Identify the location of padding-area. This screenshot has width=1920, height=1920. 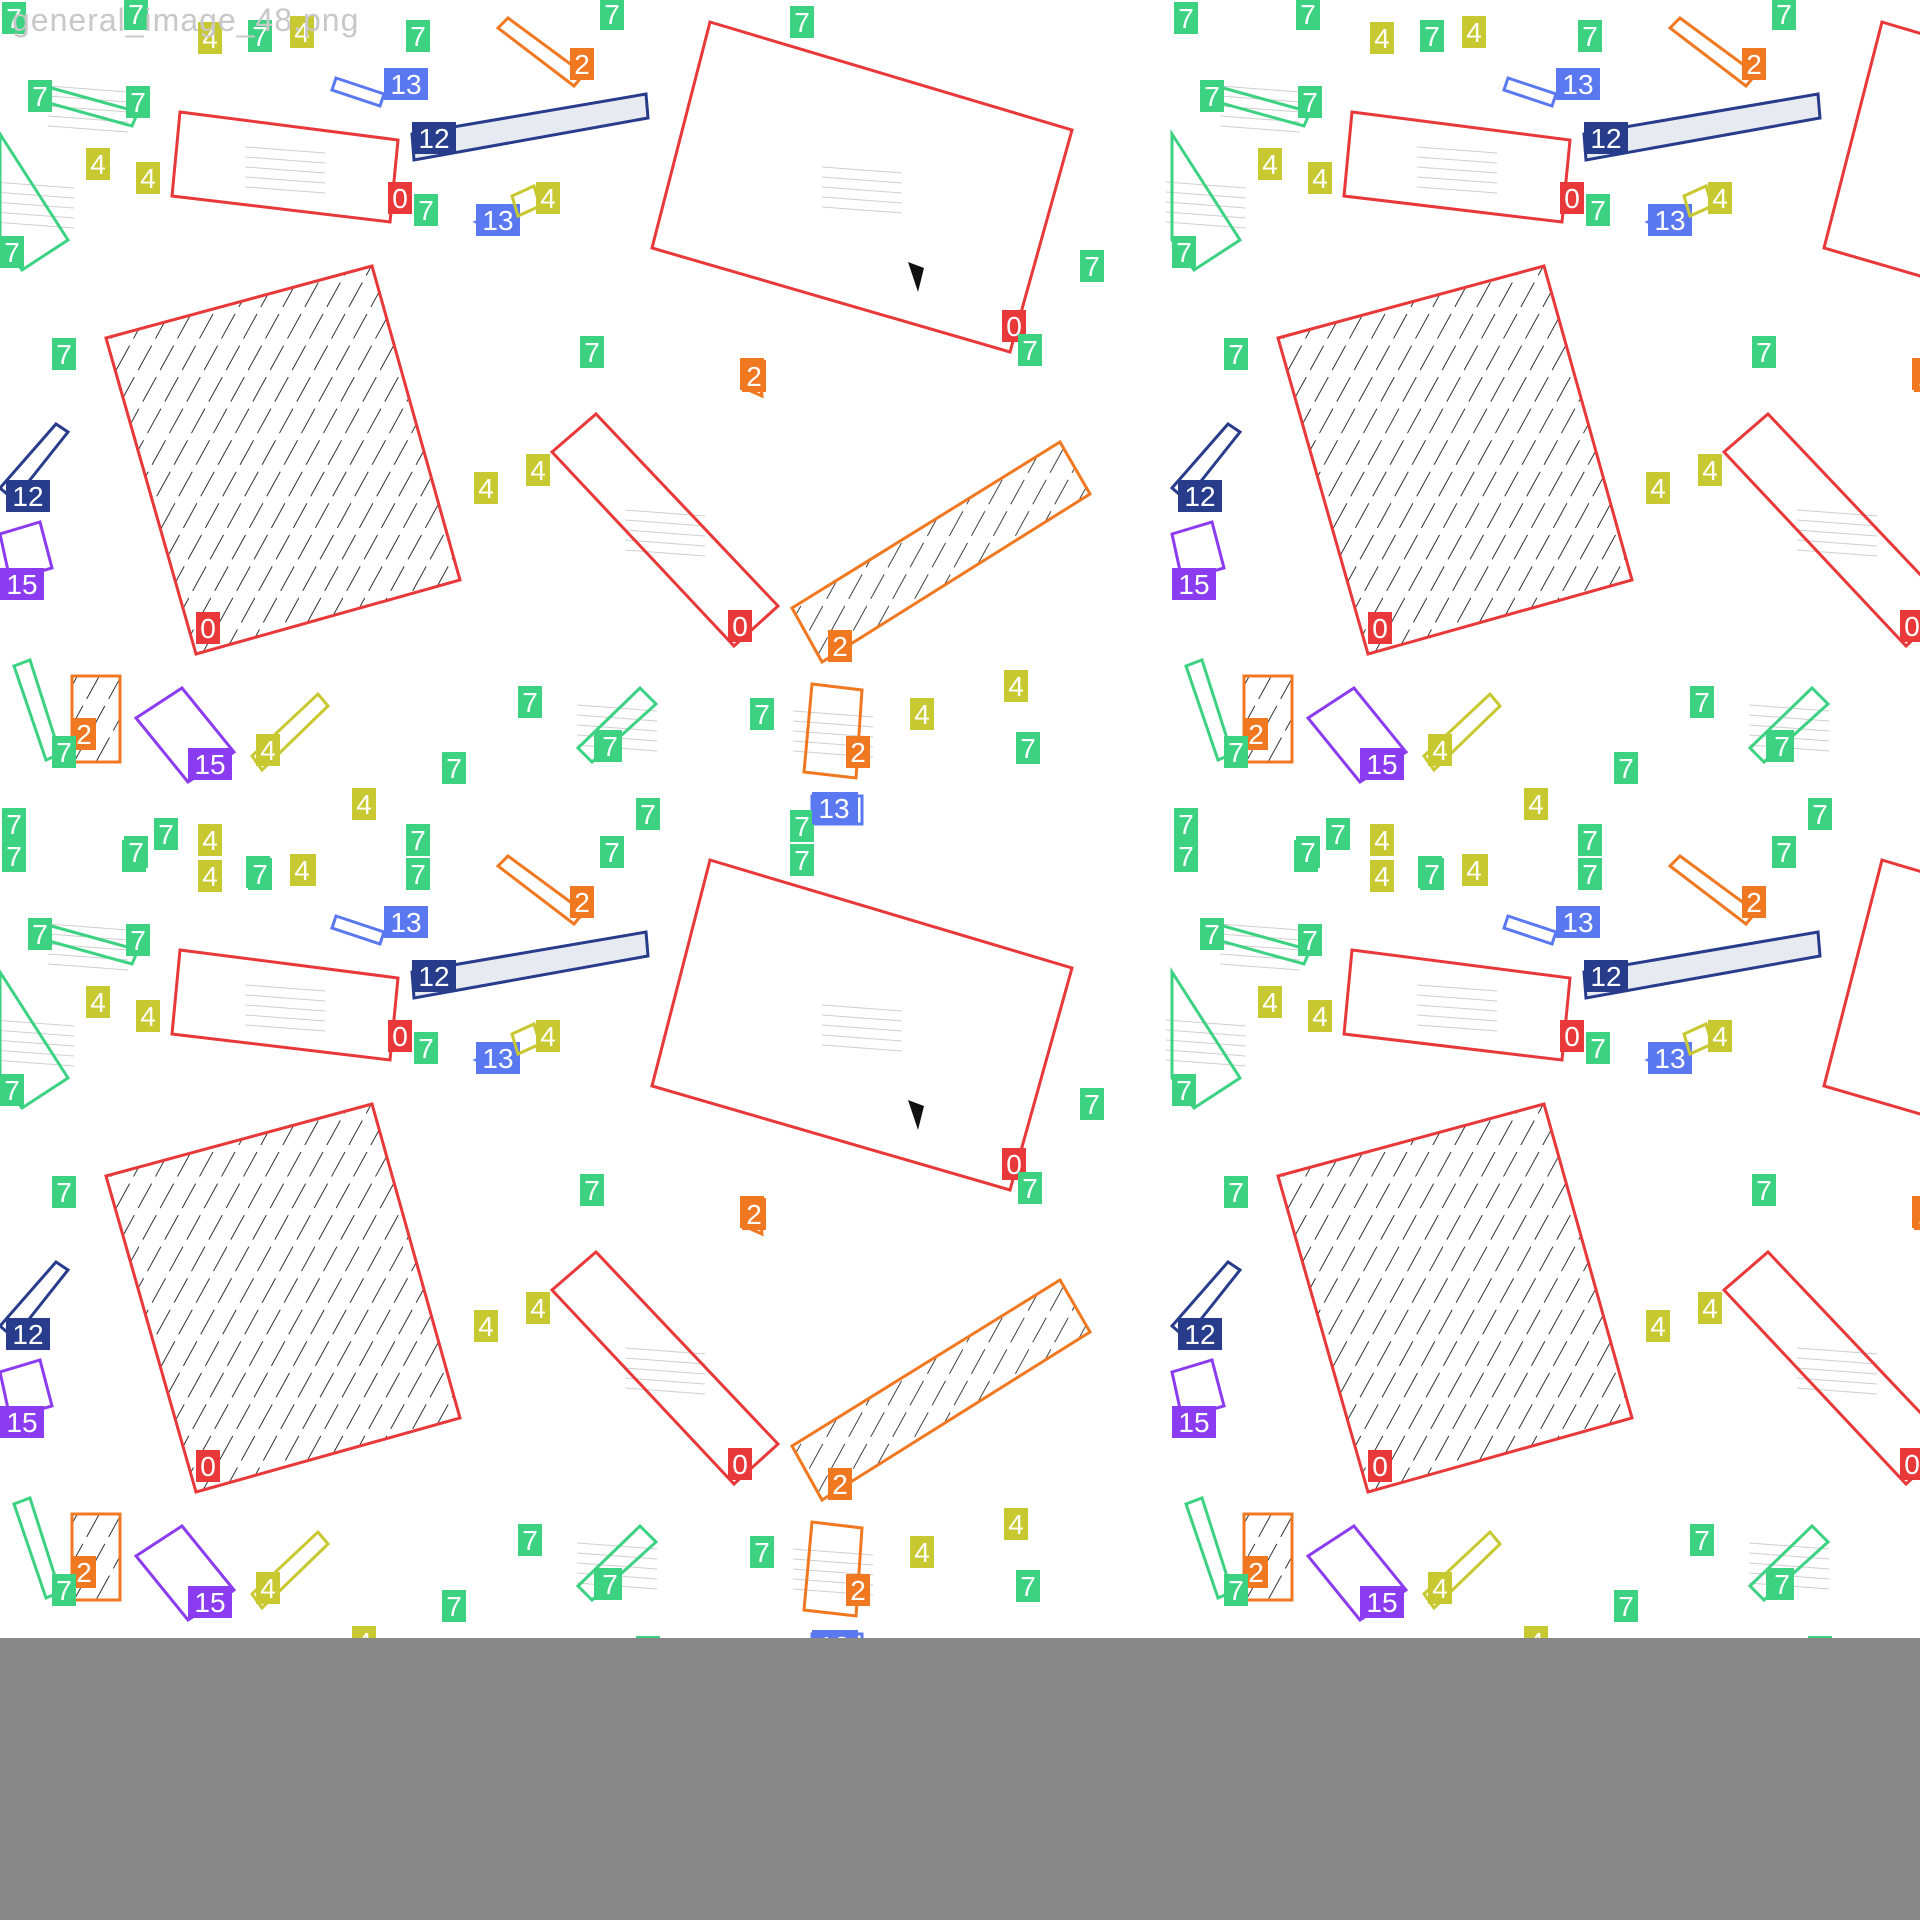
(960, 1779).